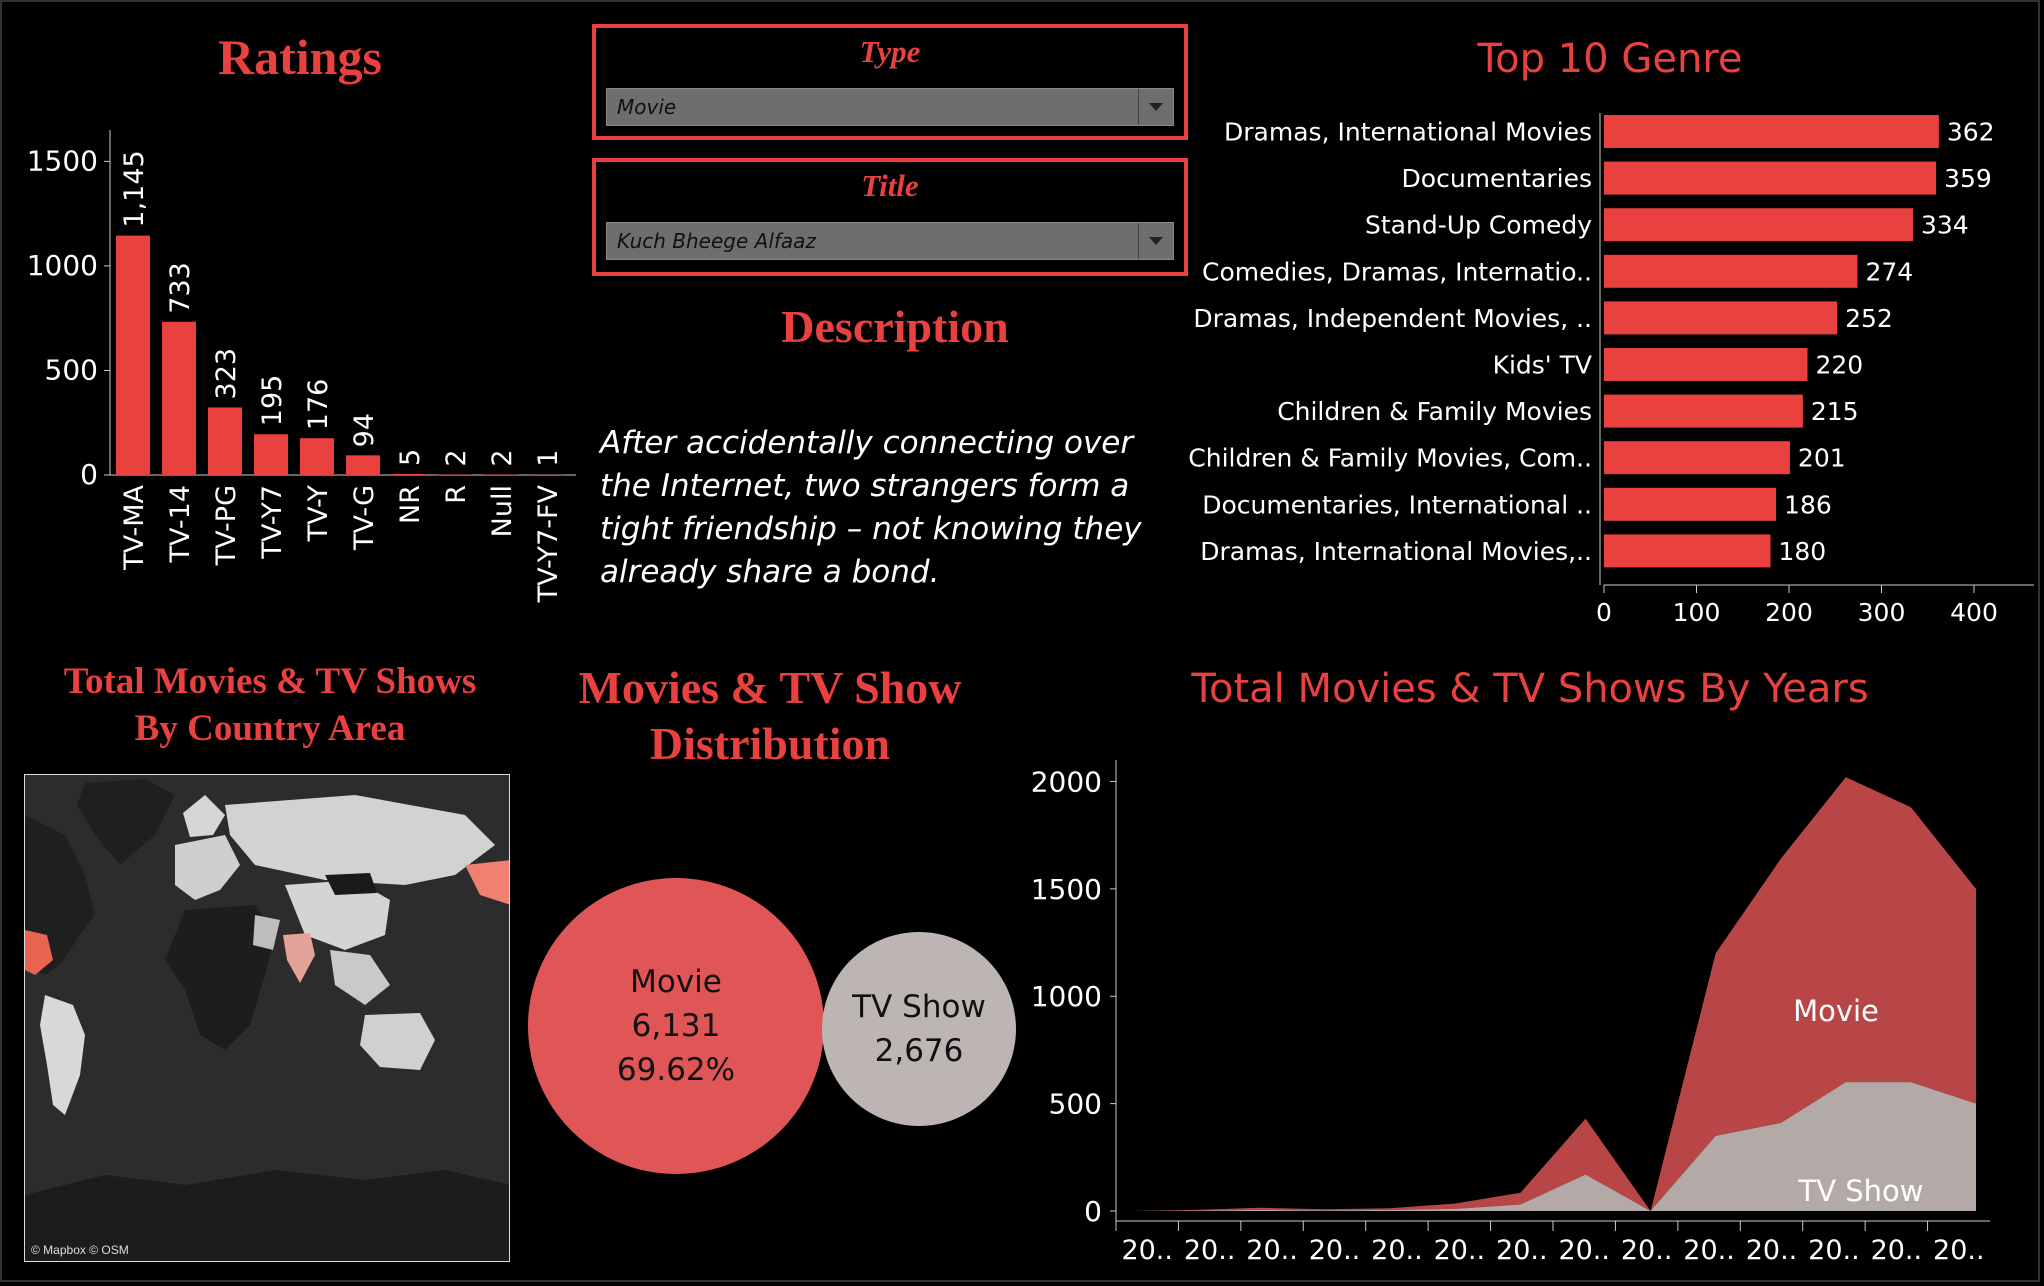 This screenshot has width=2044, height=1286. What do you see at coordinates (1397, 271) in the screenshot?
I see `genre-category-label: Comedies, Dramas, Internatio..` at bounding box center [1397, 271].